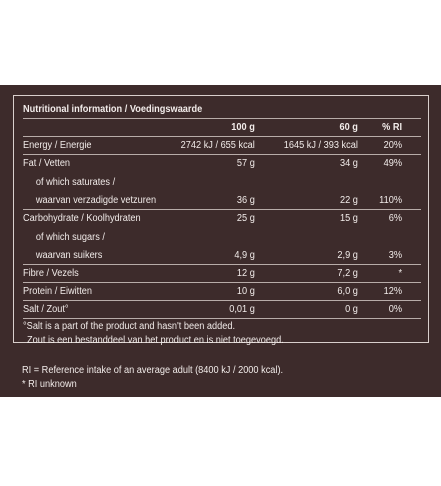 The image size is (441, 486). Describe the element at coordinates (245, 273) in the screenshot. I see `row-value-100g: 12 g` at that location.